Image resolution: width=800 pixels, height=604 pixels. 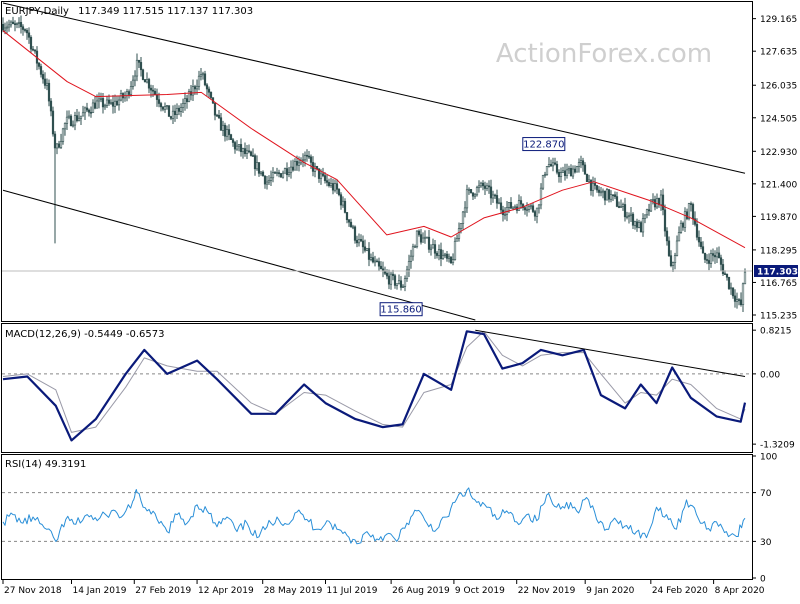 I want to click on macd-y-tick-label: 0.8215, so click(x=776, y=332).